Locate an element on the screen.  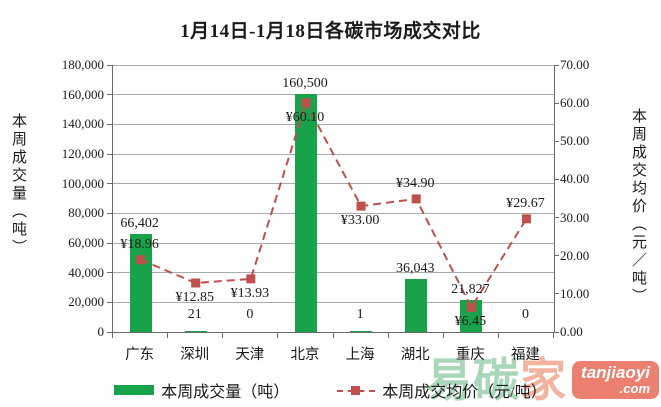
x-axis-label-1: 广东 is located at coordinates (140, 355).